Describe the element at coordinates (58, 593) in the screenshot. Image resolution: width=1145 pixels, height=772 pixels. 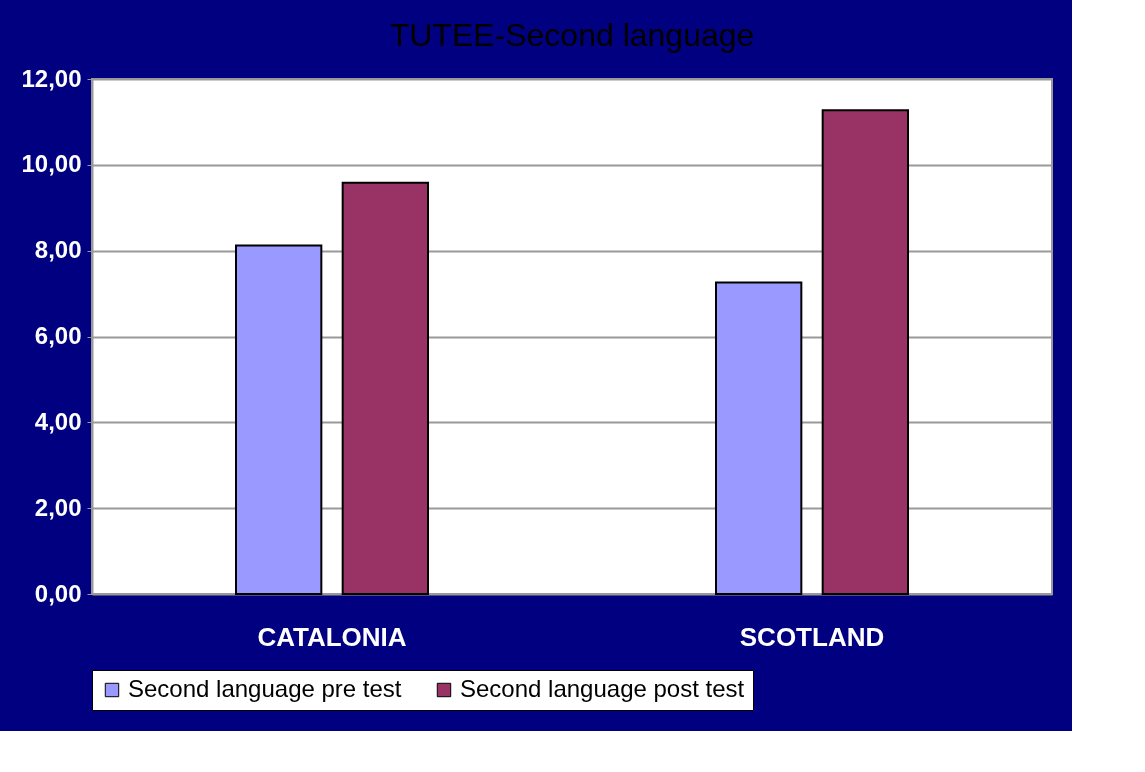
I see `y-tick-label: 0,00` at that location.